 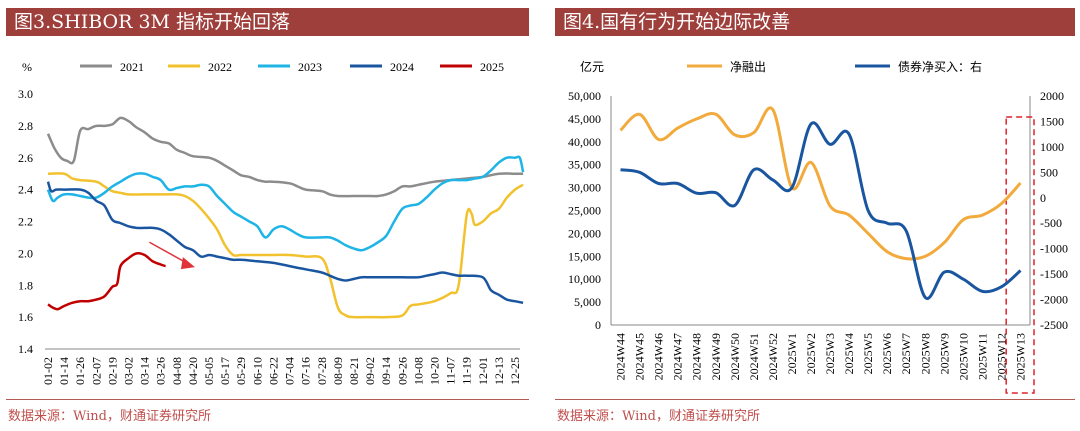 What do you see at coordinates (402, 67) in the screenshot?
I see `legend-label-2024: 2024` at bounding box center [402, 67].